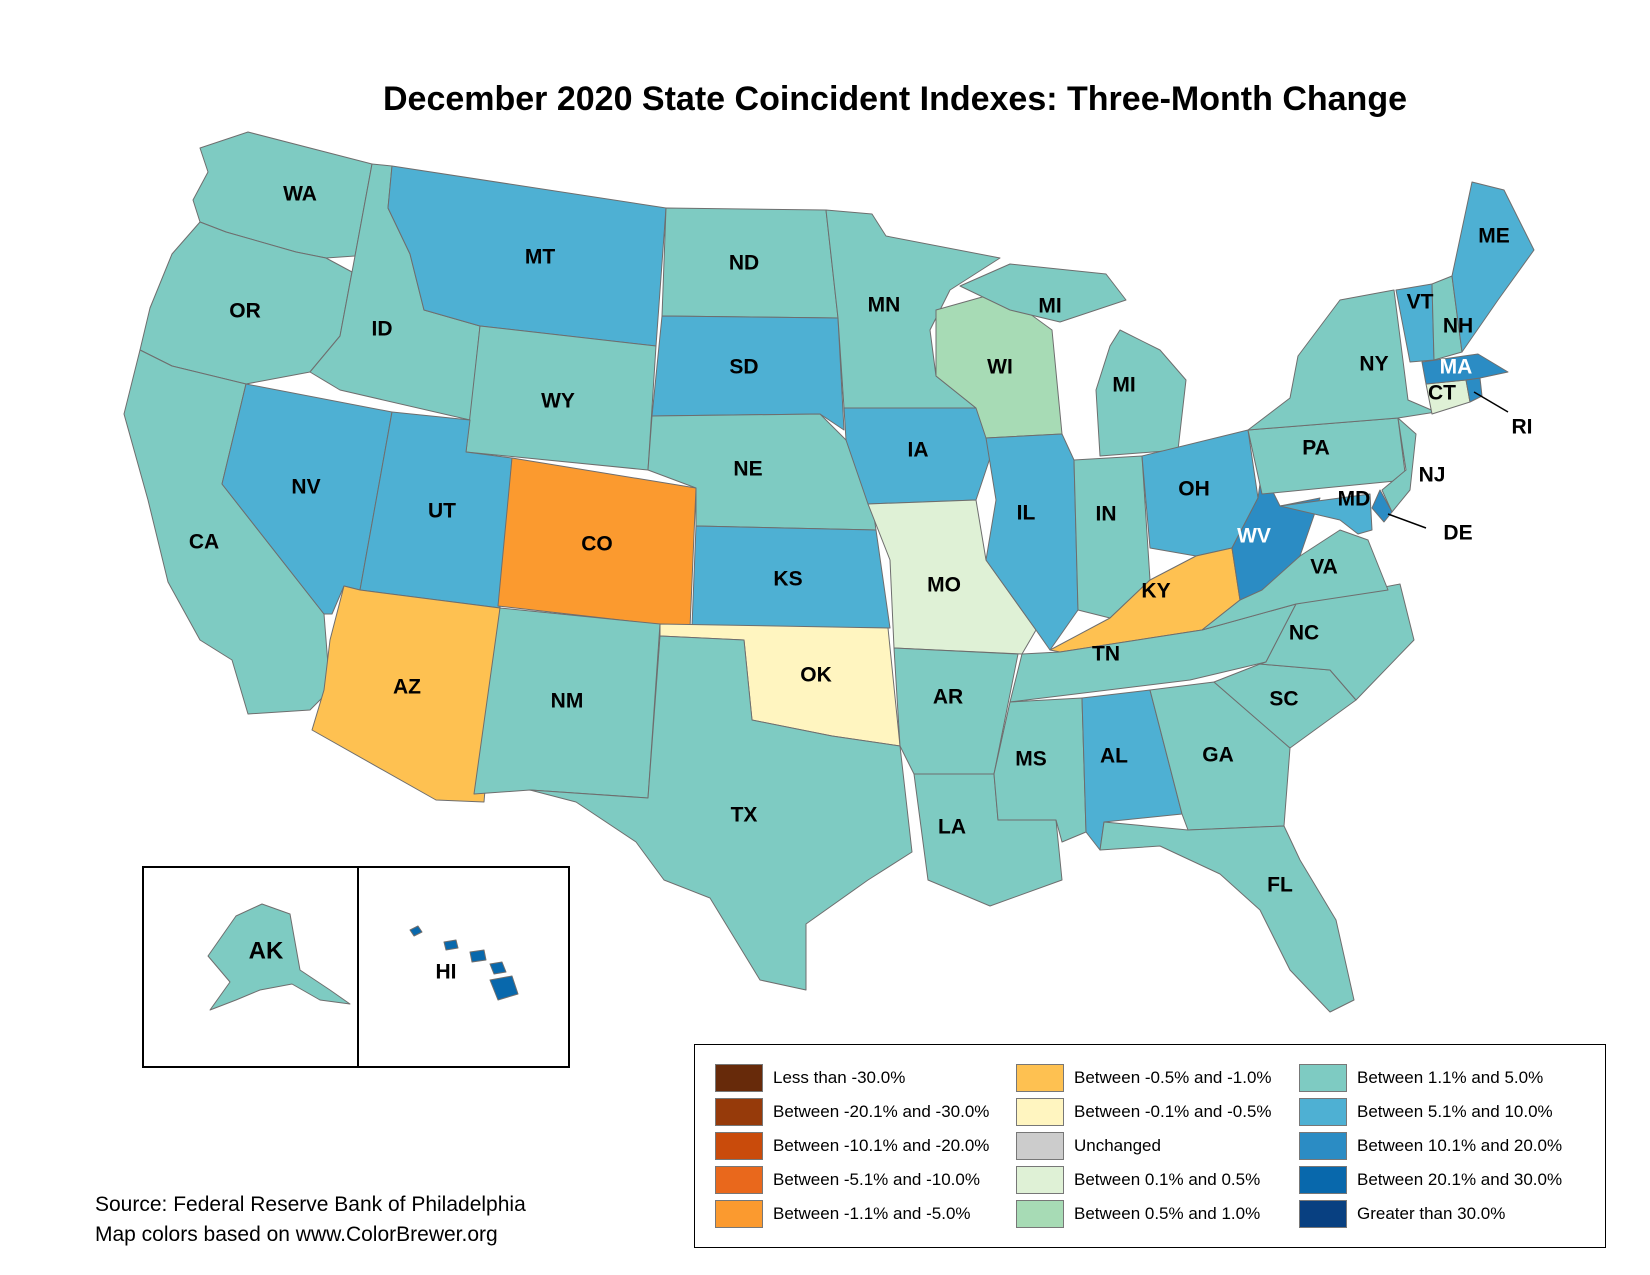 The image size is (1650, 1275). What do you see at coordinates (1194, 489) in the screenshot?
I see `label-oh: OH` at bounding box center [1194, 489].